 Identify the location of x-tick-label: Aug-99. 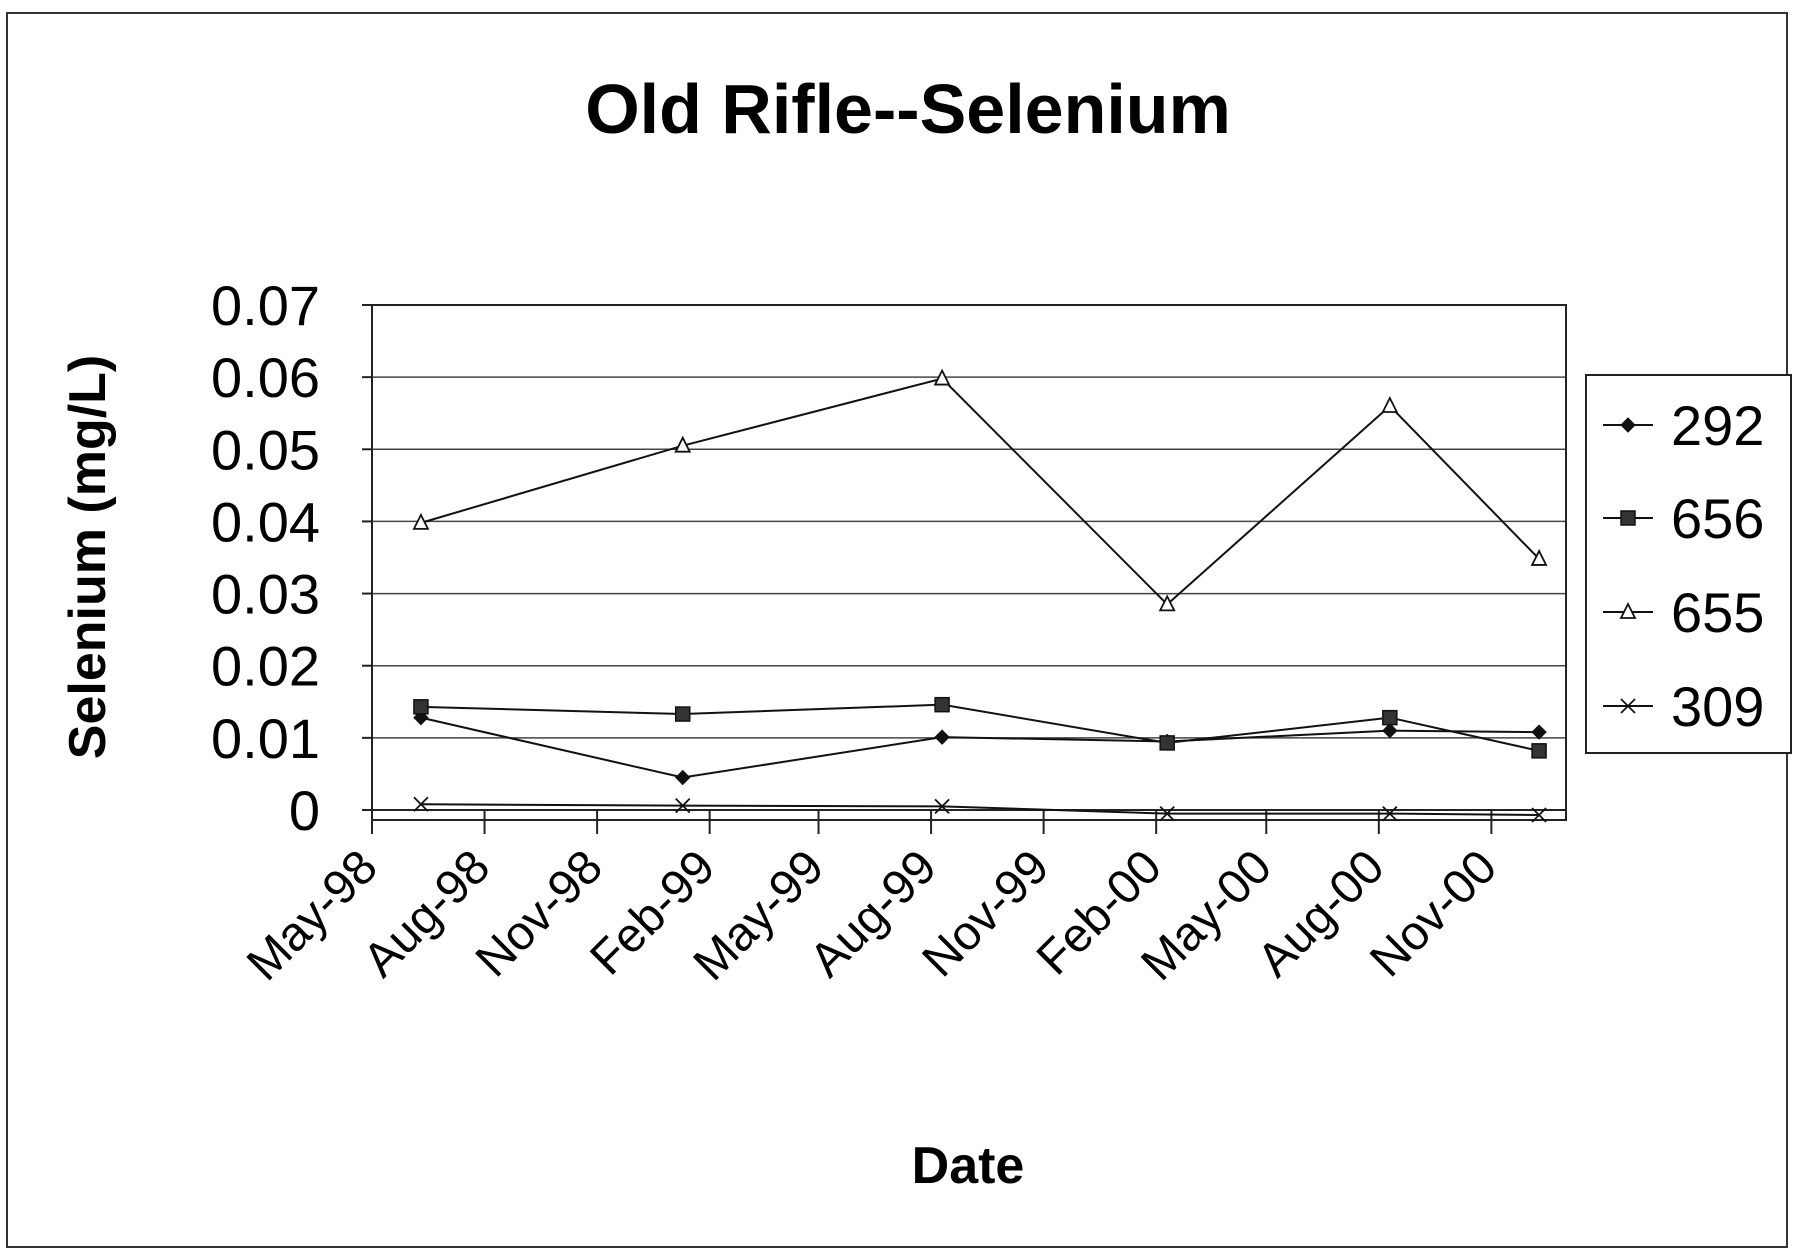
(873, 913).